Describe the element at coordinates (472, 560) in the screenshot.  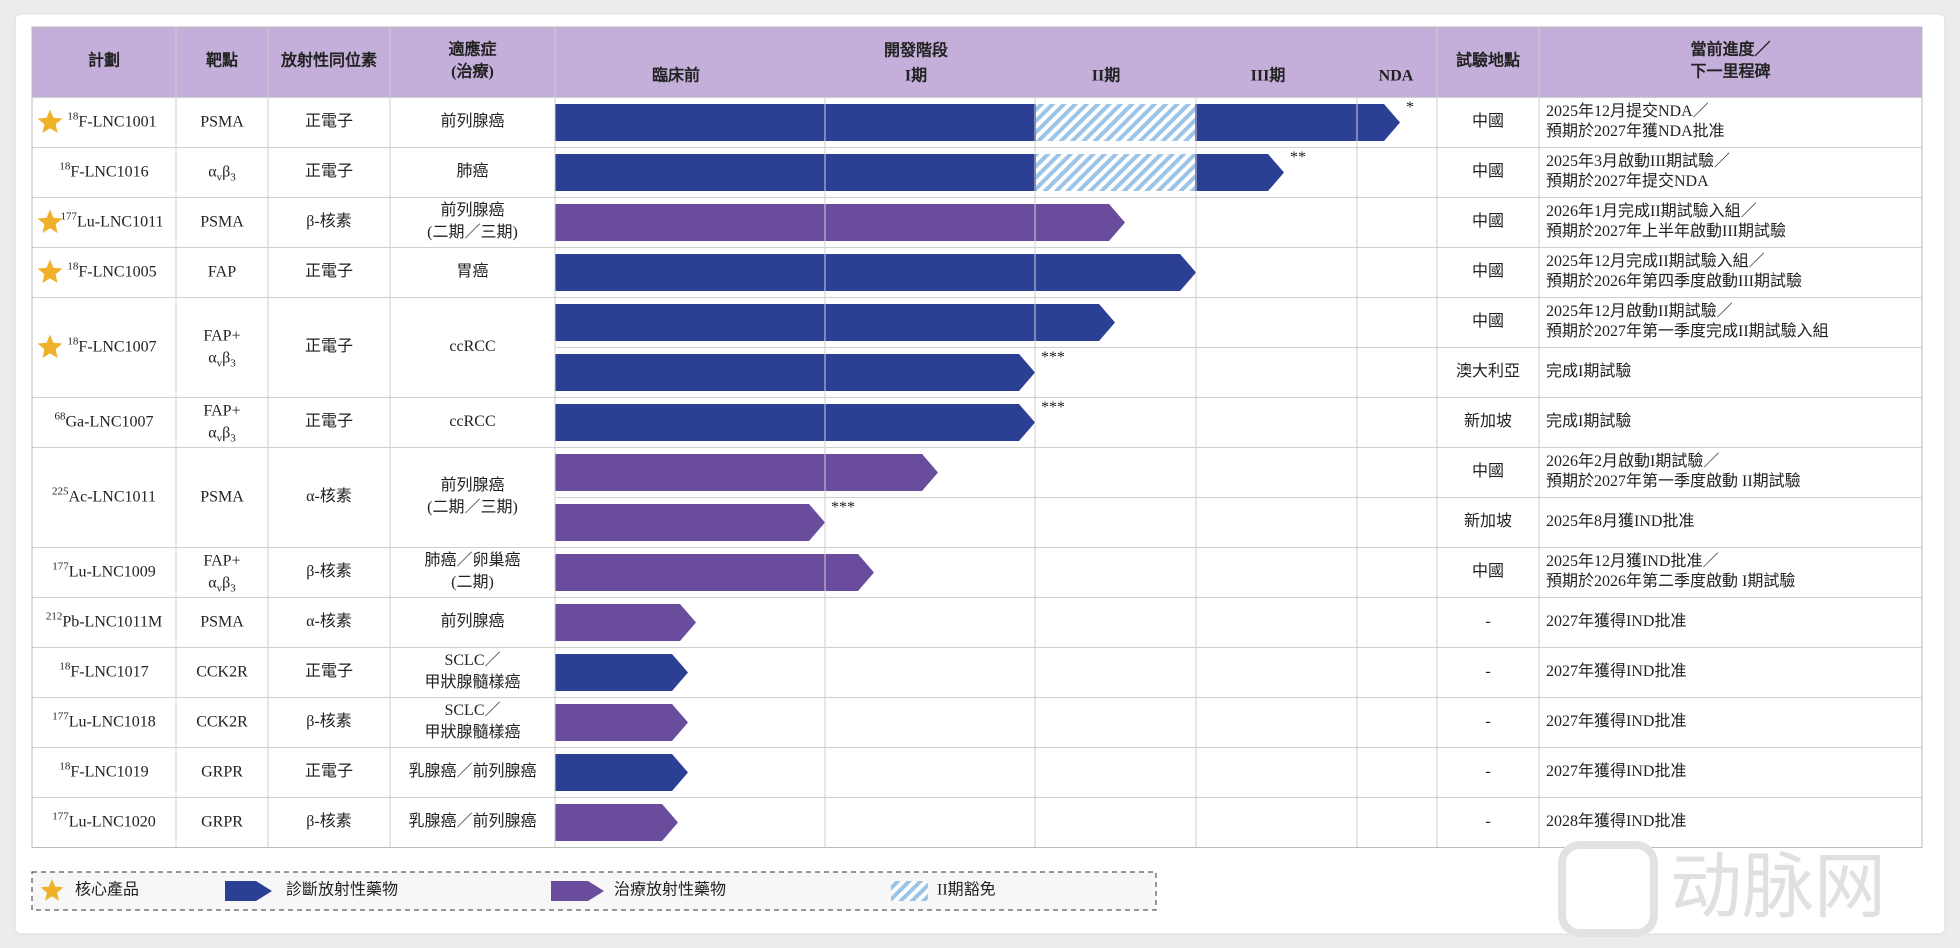
I see `indication: 肺癌／卵巢癌` at that location.